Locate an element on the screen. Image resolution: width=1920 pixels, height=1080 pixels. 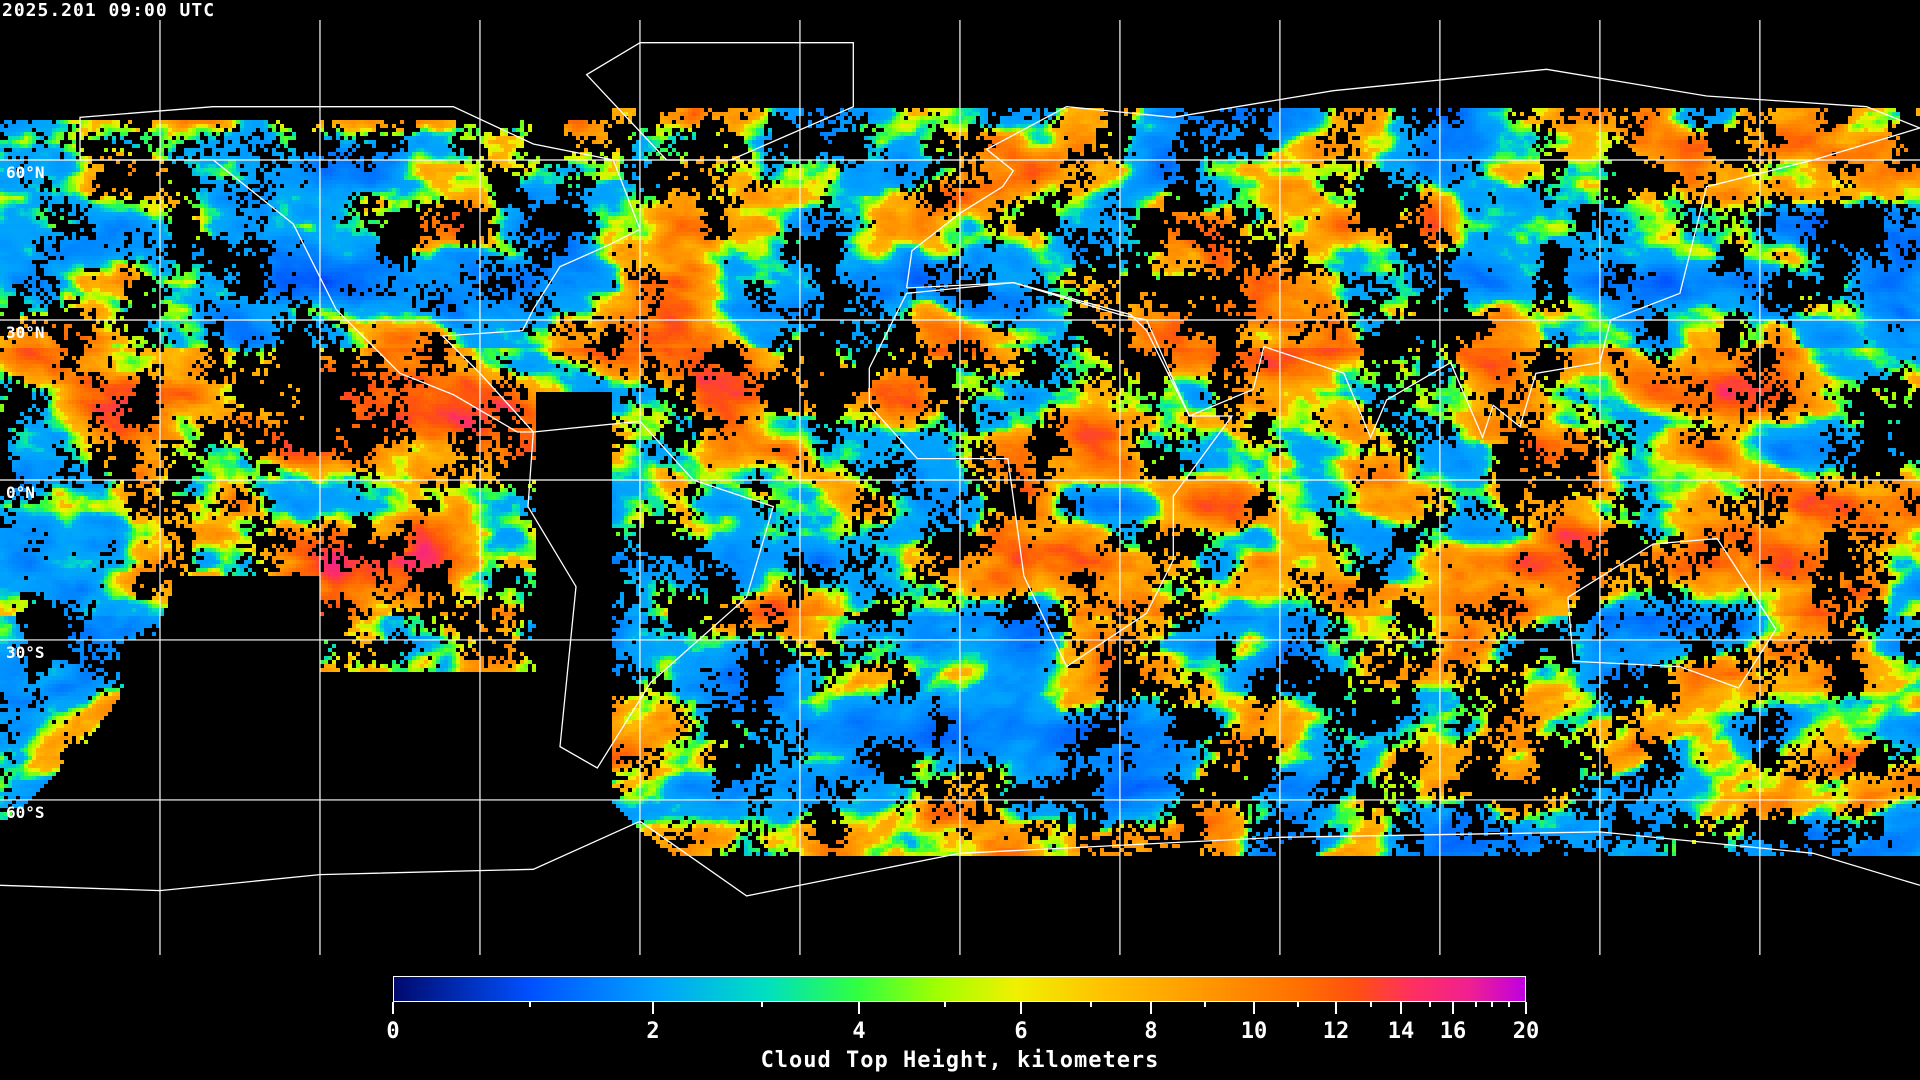
colorbar-tick-label: 10 is located at coordinates (1254, 1031).